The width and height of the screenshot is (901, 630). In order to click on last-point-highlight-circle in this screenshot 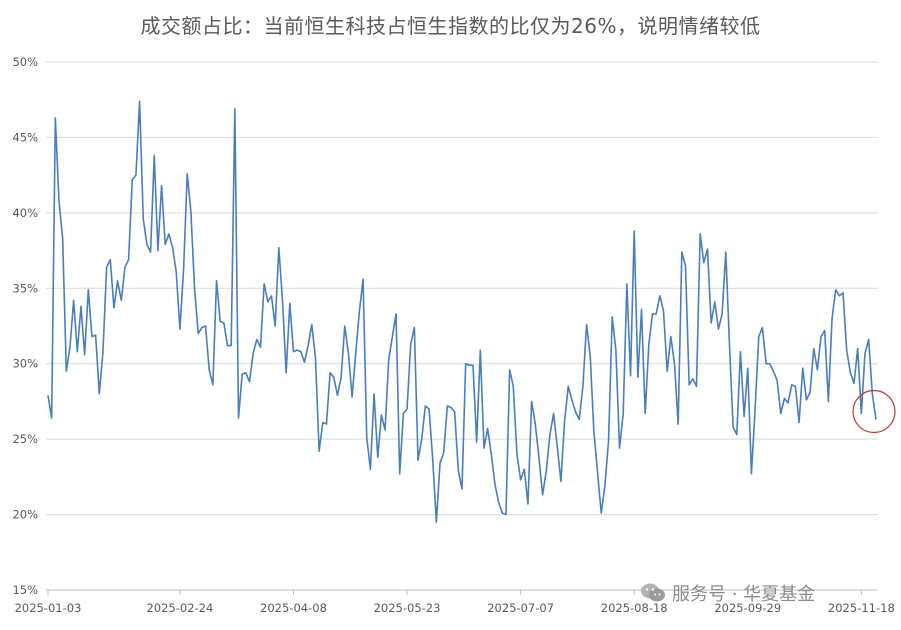, I will do `click(874, 411)`.